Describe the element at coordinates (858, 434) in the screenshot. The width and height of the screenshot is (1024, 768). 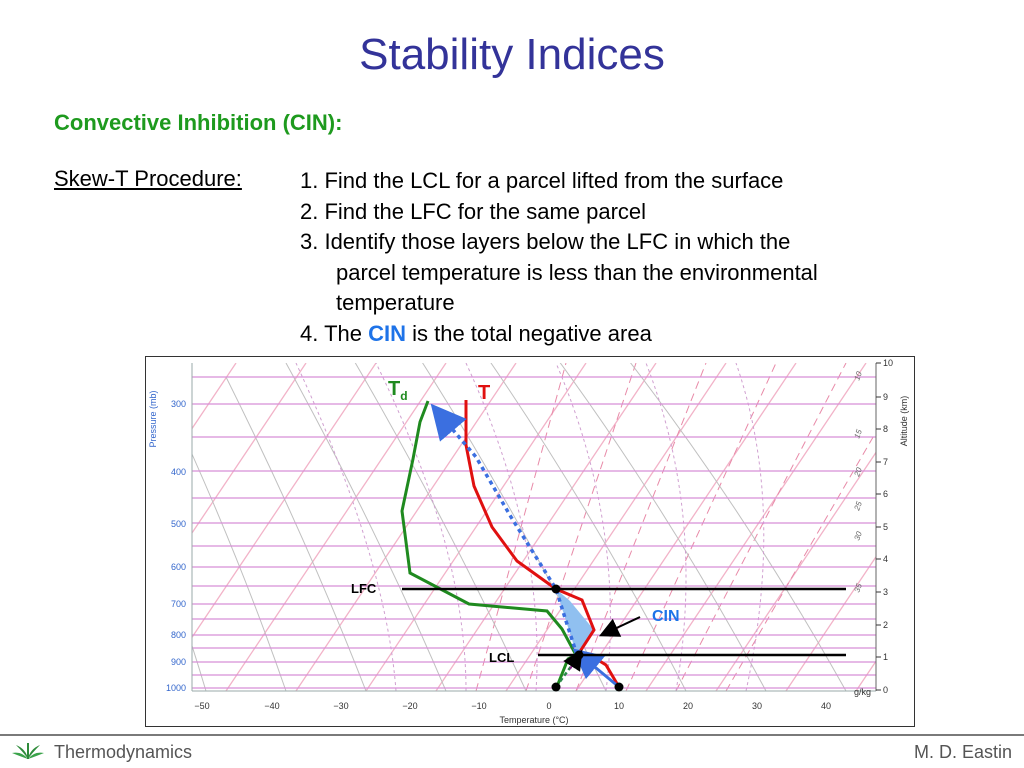
I see `mixing-ratio-label: 15` at that location.